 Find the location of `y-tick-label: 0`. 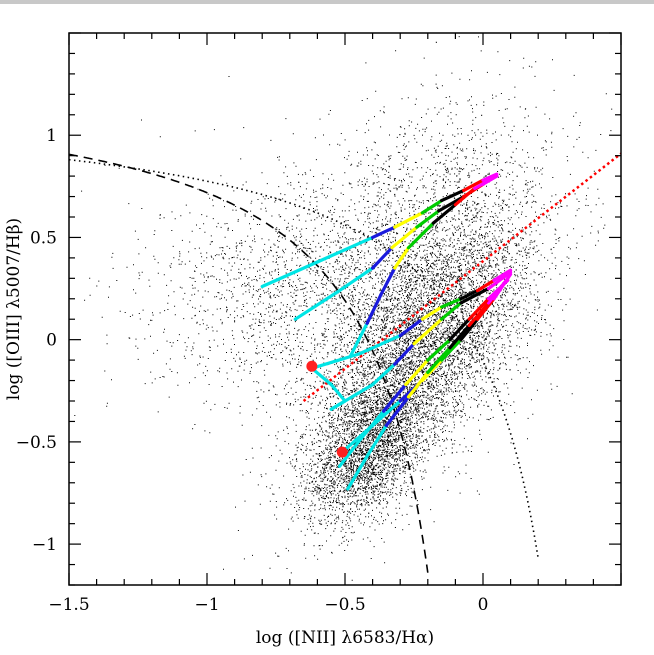

y-tick-label: 0 is located at coordinates (51, 341).